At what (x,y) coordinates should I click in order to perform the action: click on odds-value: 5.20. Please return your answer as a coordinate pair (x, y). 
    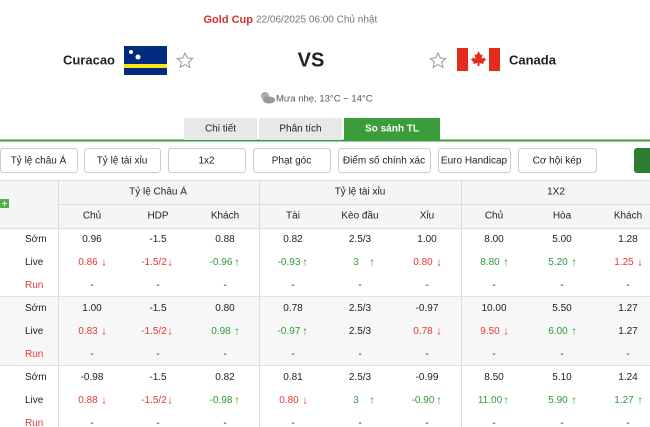
    Looking at the image, I should click on (558, 262).